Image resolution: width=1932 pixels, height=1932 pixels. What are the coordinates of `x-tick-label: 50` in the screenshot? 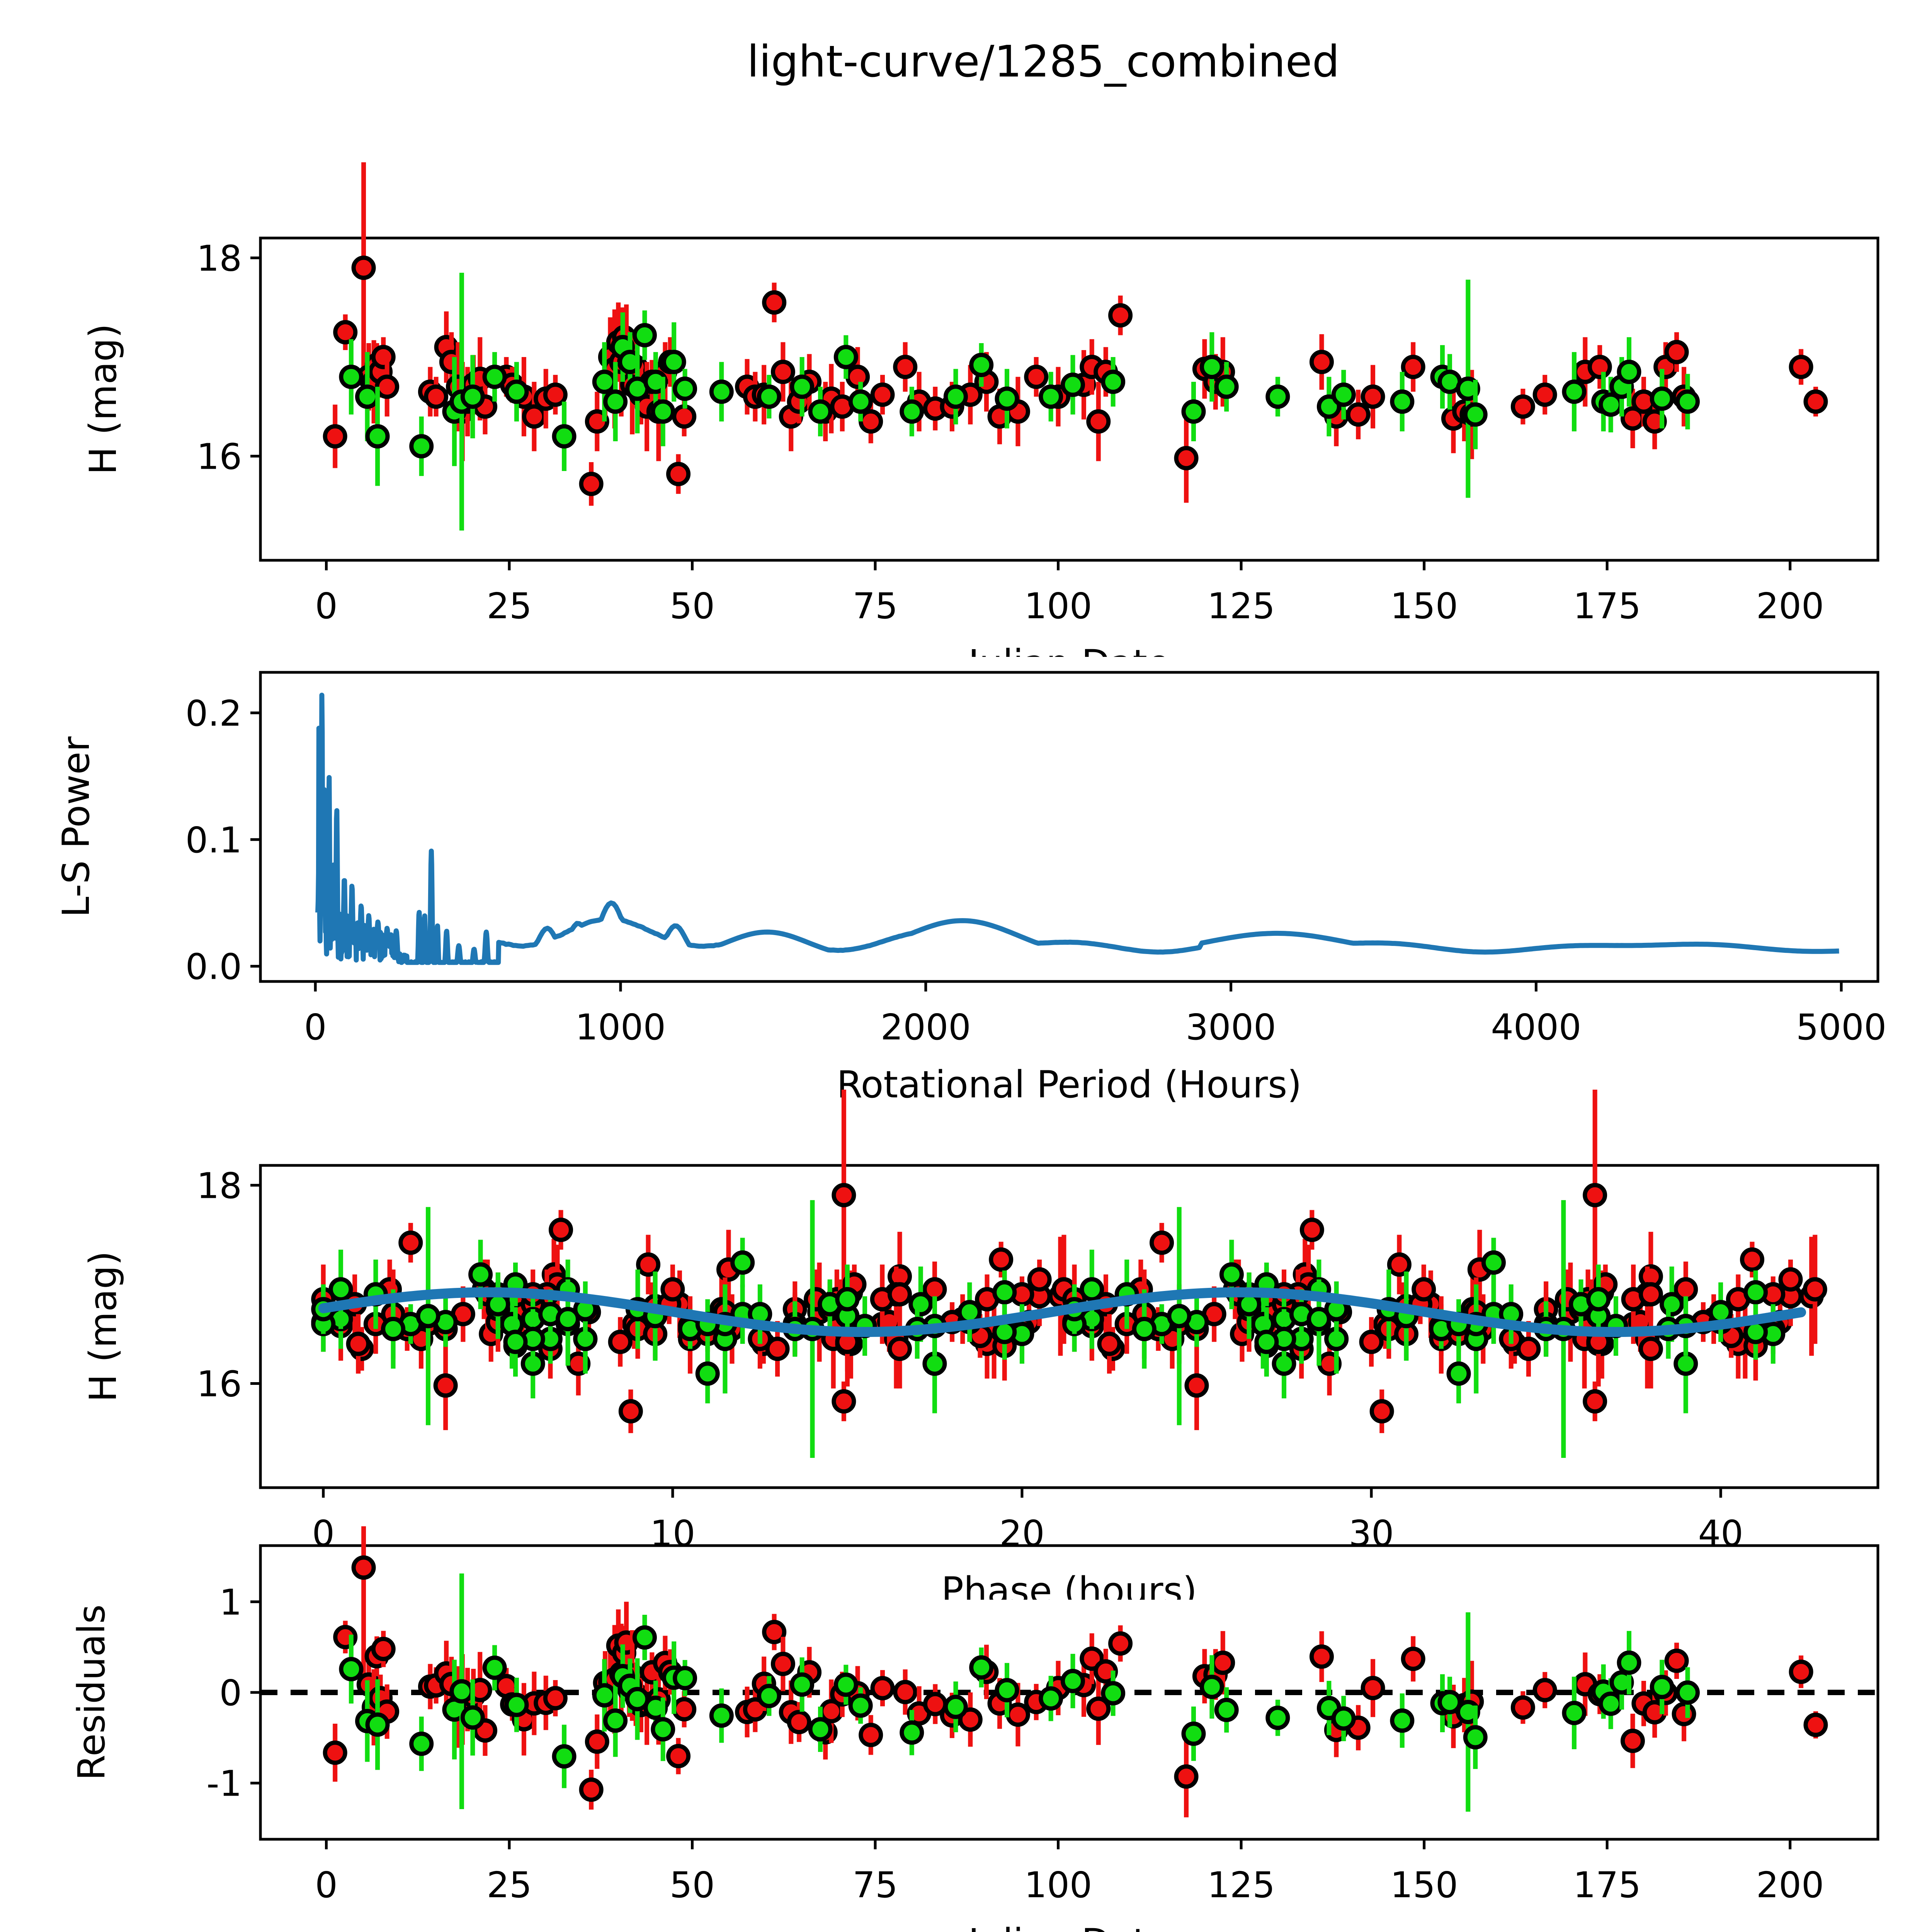 It's located at (692, 1885).